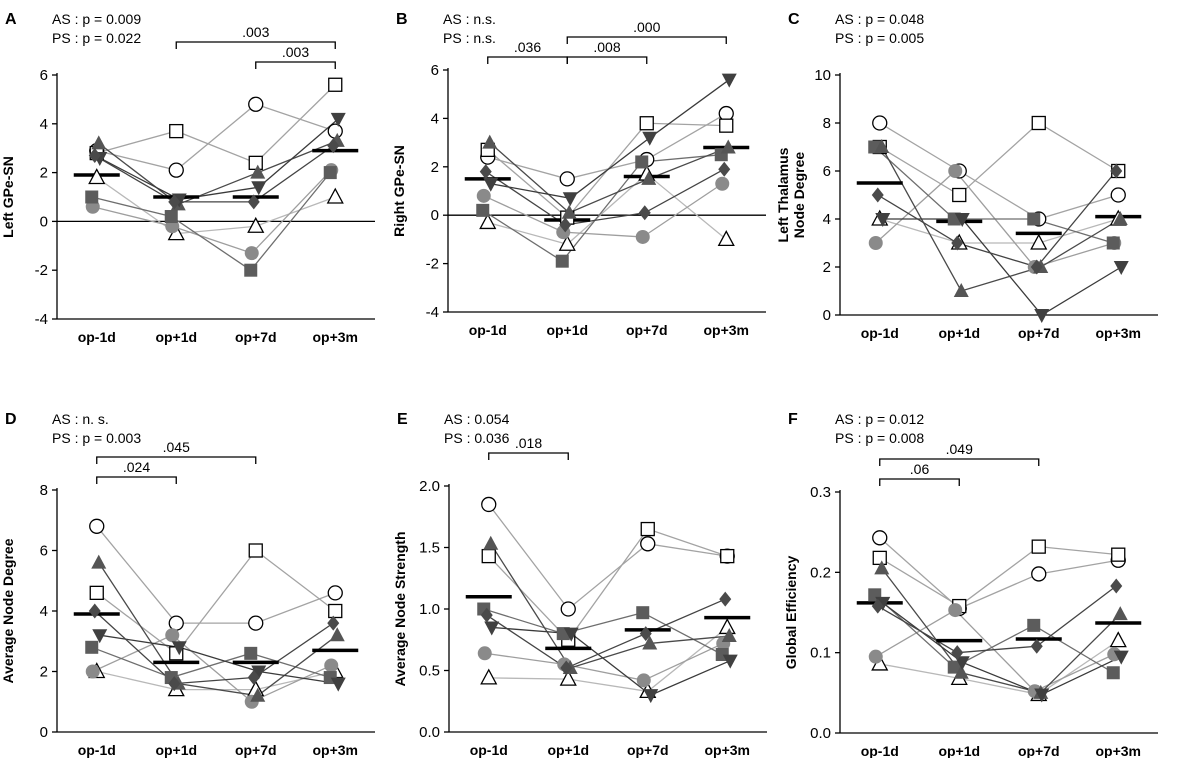  What do you see at coordinates (41, 270) in the screenshot?
I see `y-tick-label: -2` at bounding box center [41, 270].